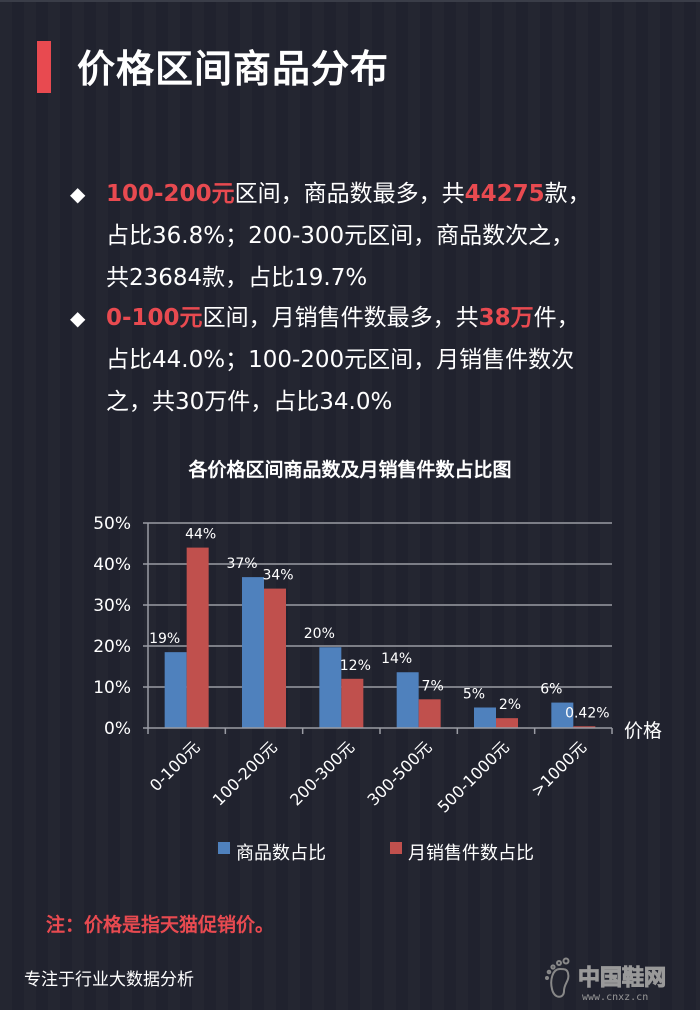  What do you see at coordinates (506, 318) in the screenshot?
I see `highlight-text: 38万` at bounding box center [506, 318].